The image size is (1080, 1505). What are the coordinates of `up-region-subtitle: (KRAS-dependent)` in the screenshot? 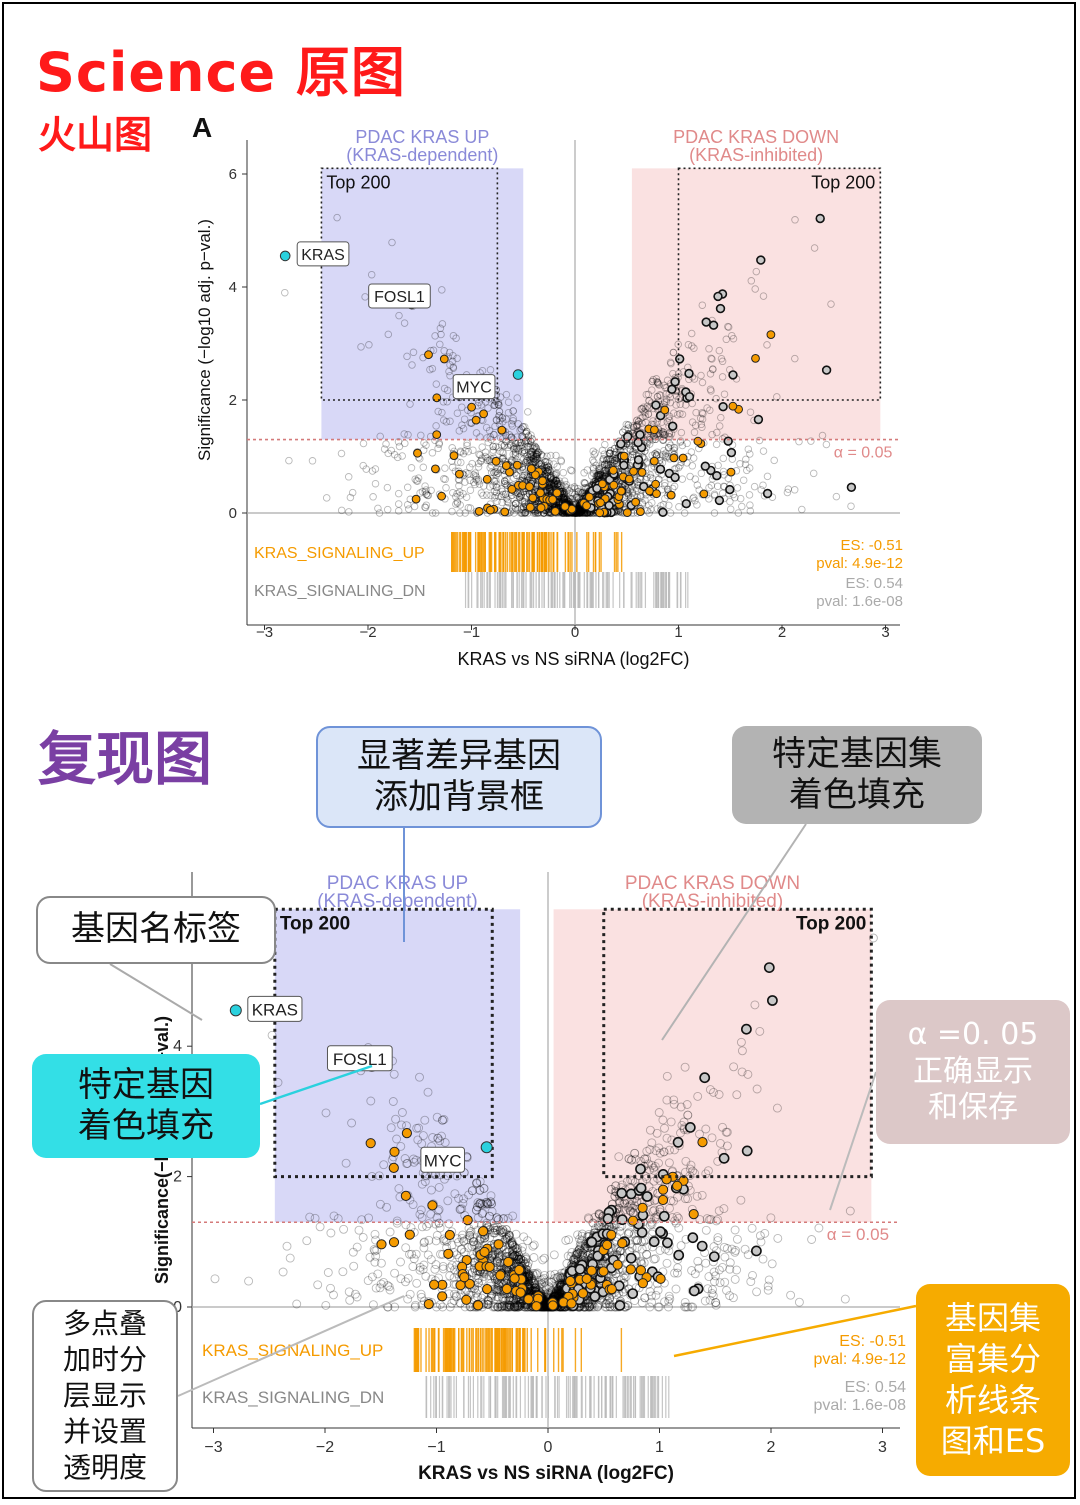 It's located at (422, 155).